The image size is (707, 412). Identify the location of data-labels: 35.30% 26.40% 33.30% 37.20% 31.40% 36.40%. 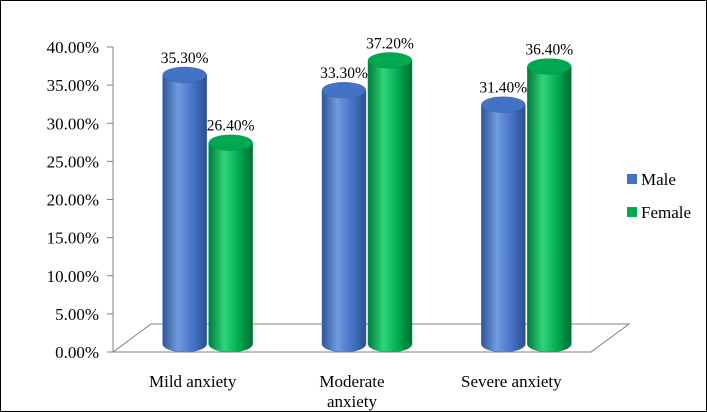
(367, 84).